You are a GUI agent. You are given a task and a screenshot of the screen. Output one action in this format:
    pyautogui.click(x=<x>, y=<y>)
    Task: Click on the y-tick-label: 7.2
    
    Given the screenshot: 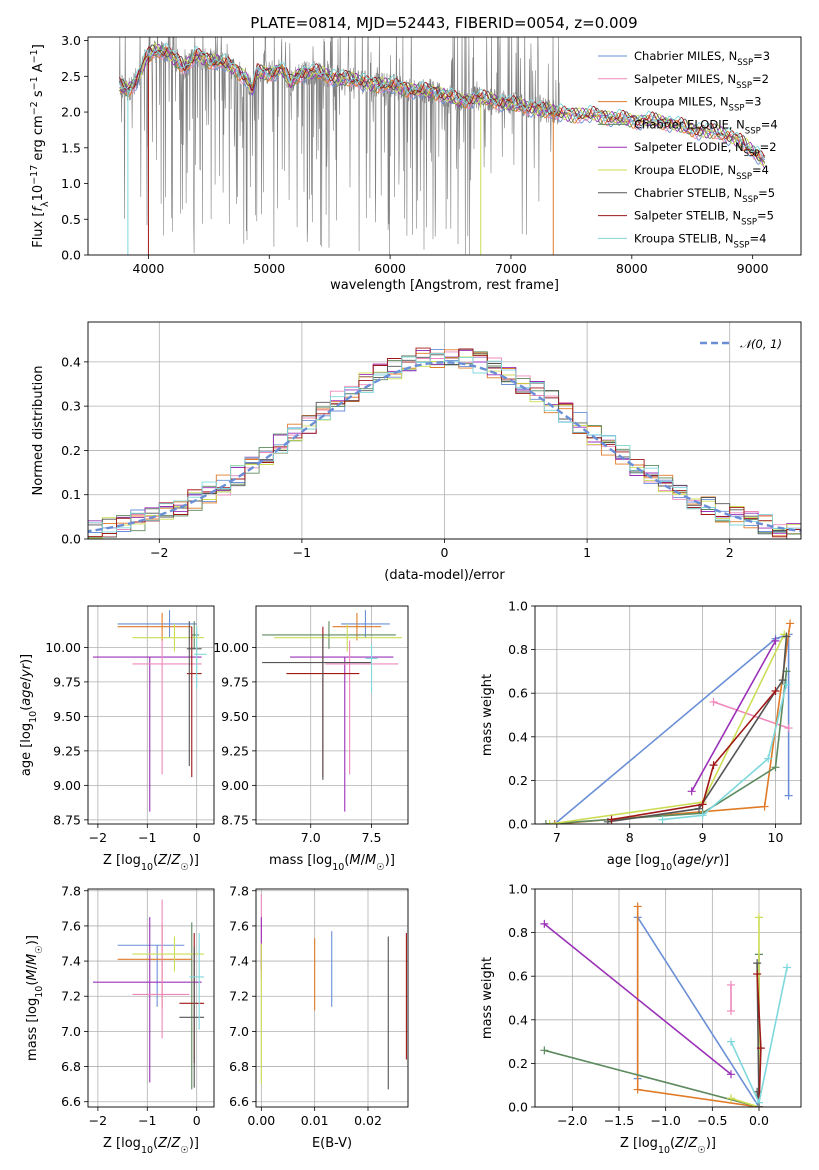 What is the action you would take?
    pyautogui.click(x=239, y=996)
    